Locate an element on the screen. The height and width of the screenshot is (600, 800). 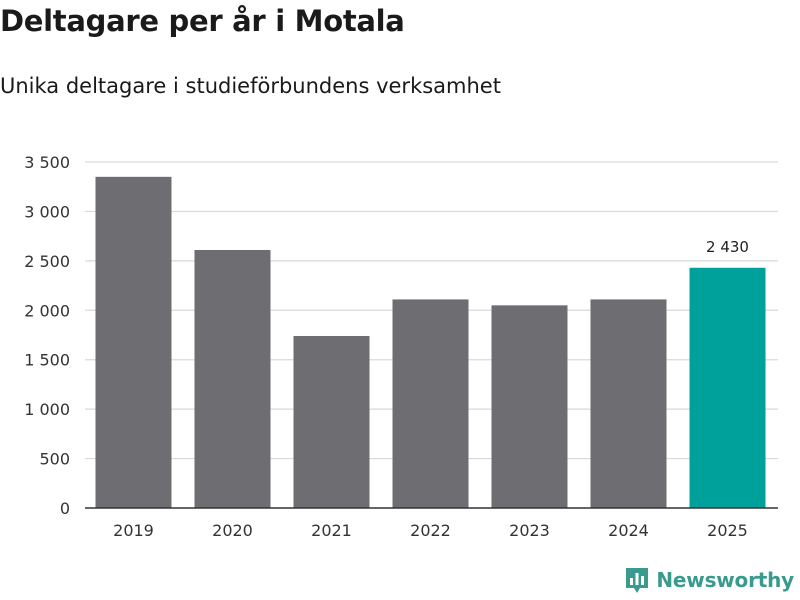
x-tick-label: 2021 is located at coordinates (331, 530).